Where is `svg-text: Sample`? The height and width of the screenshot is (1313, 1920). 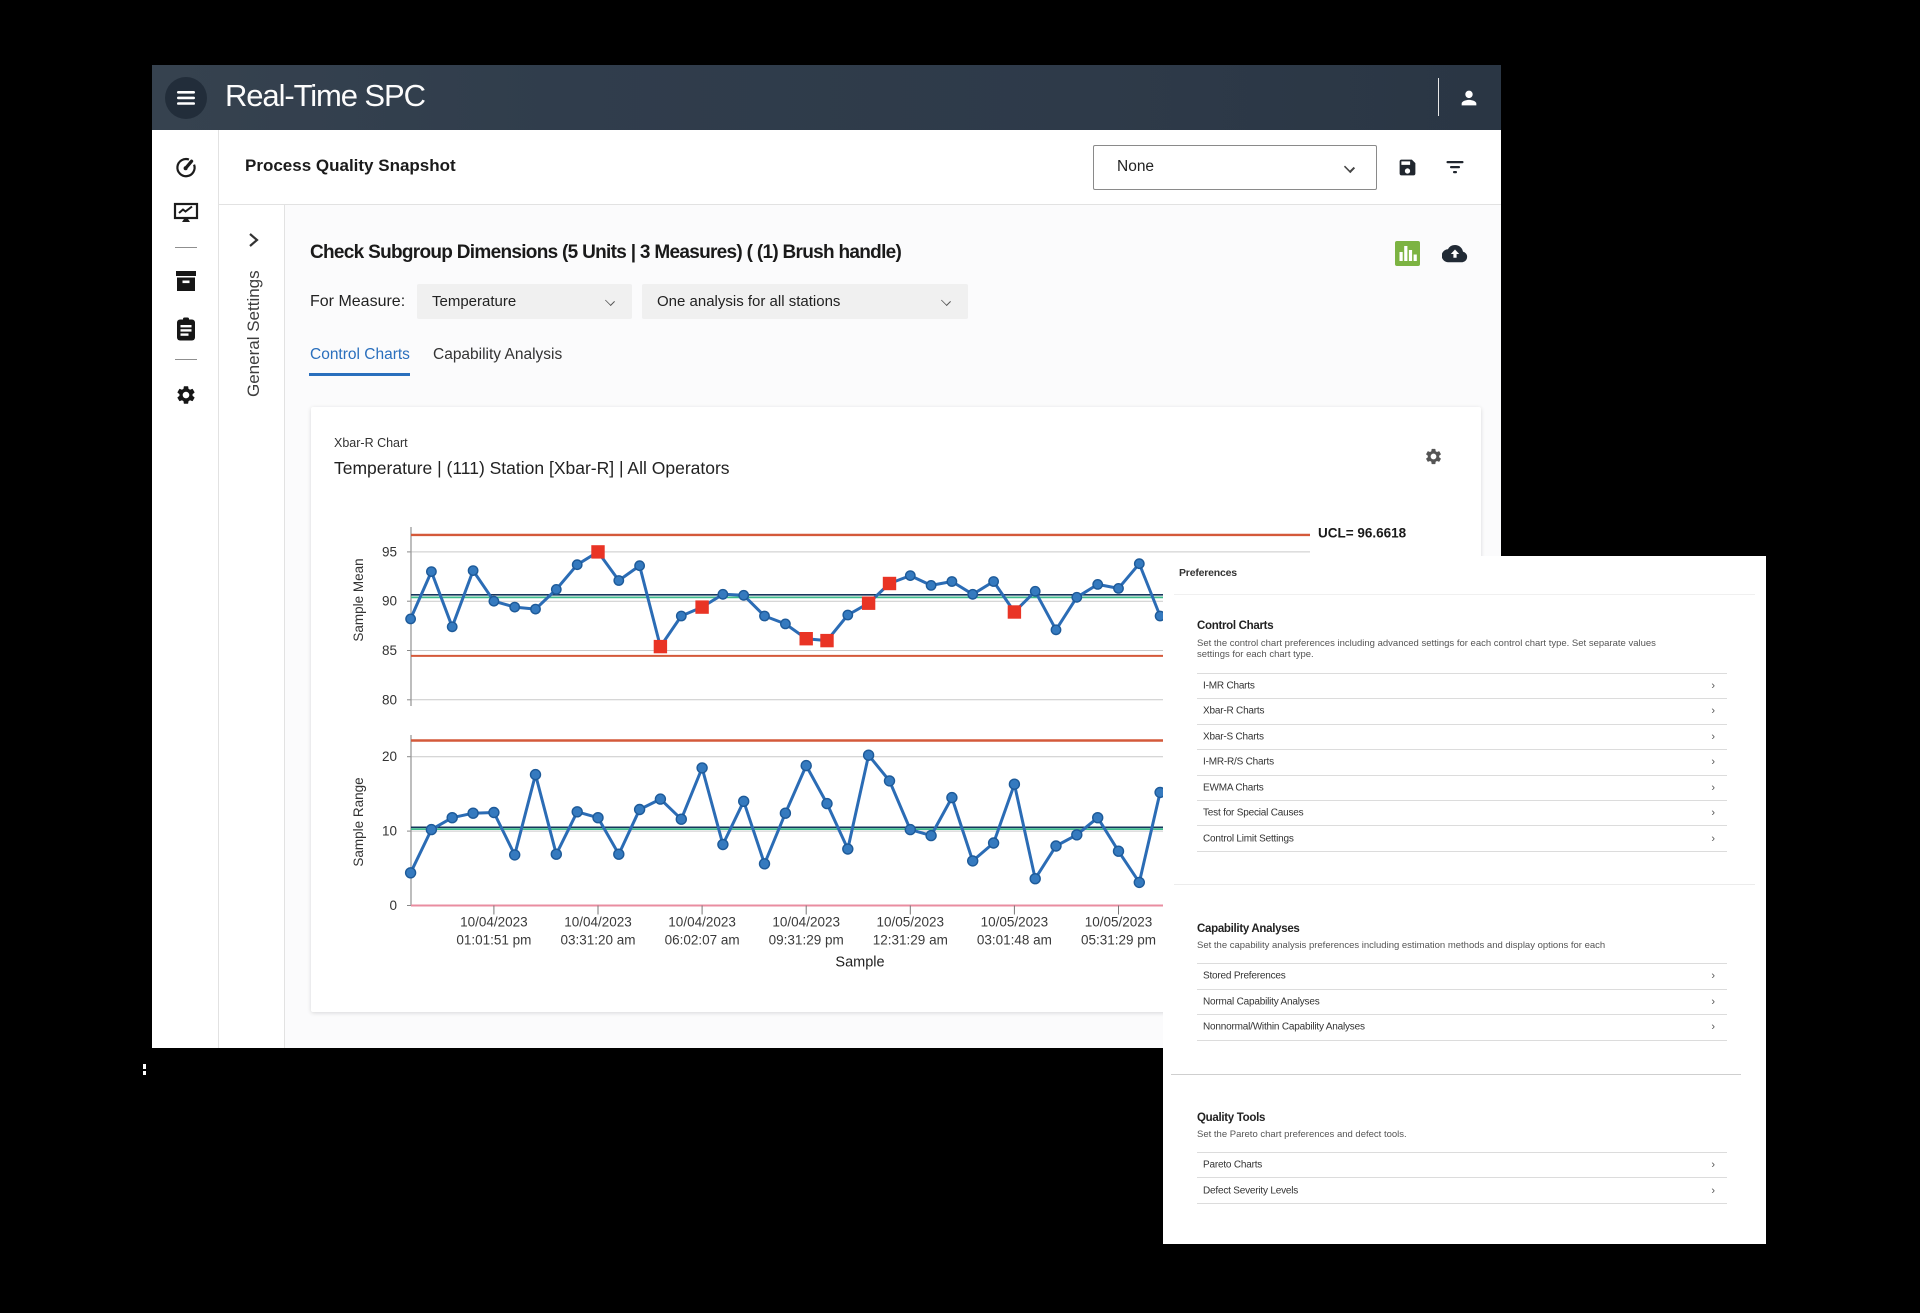 svg-text: Sample is located at coordinates (859, 963).